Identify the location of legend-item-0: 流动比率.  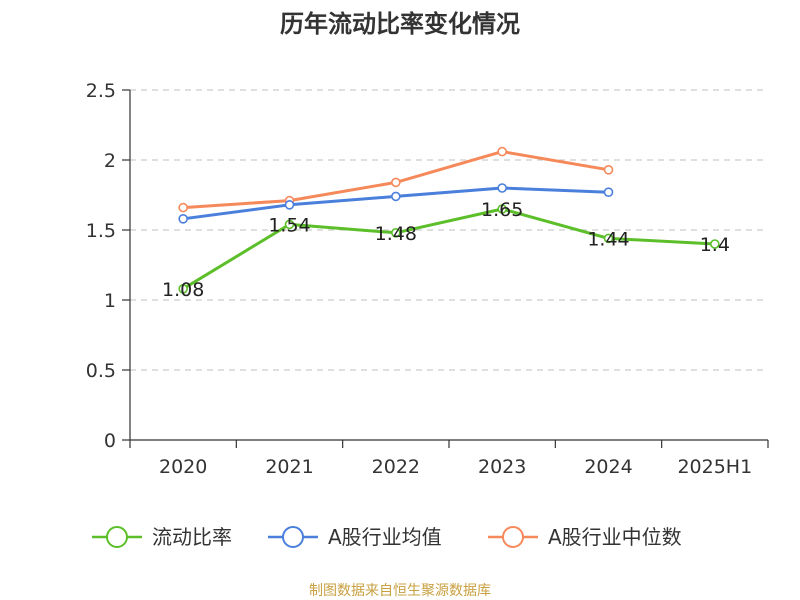
(162, 537).